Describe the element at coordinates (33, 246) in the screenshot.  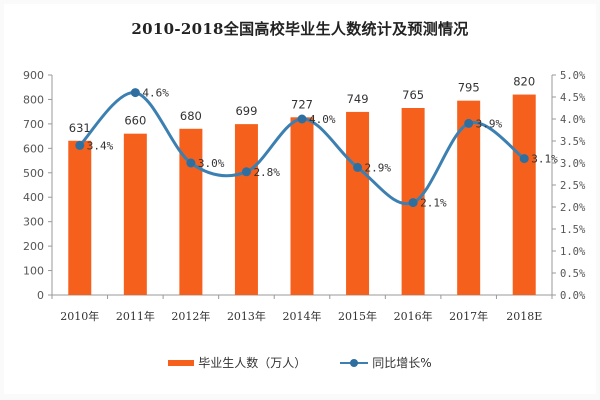
I see `left-tick-label: 200` at that location.